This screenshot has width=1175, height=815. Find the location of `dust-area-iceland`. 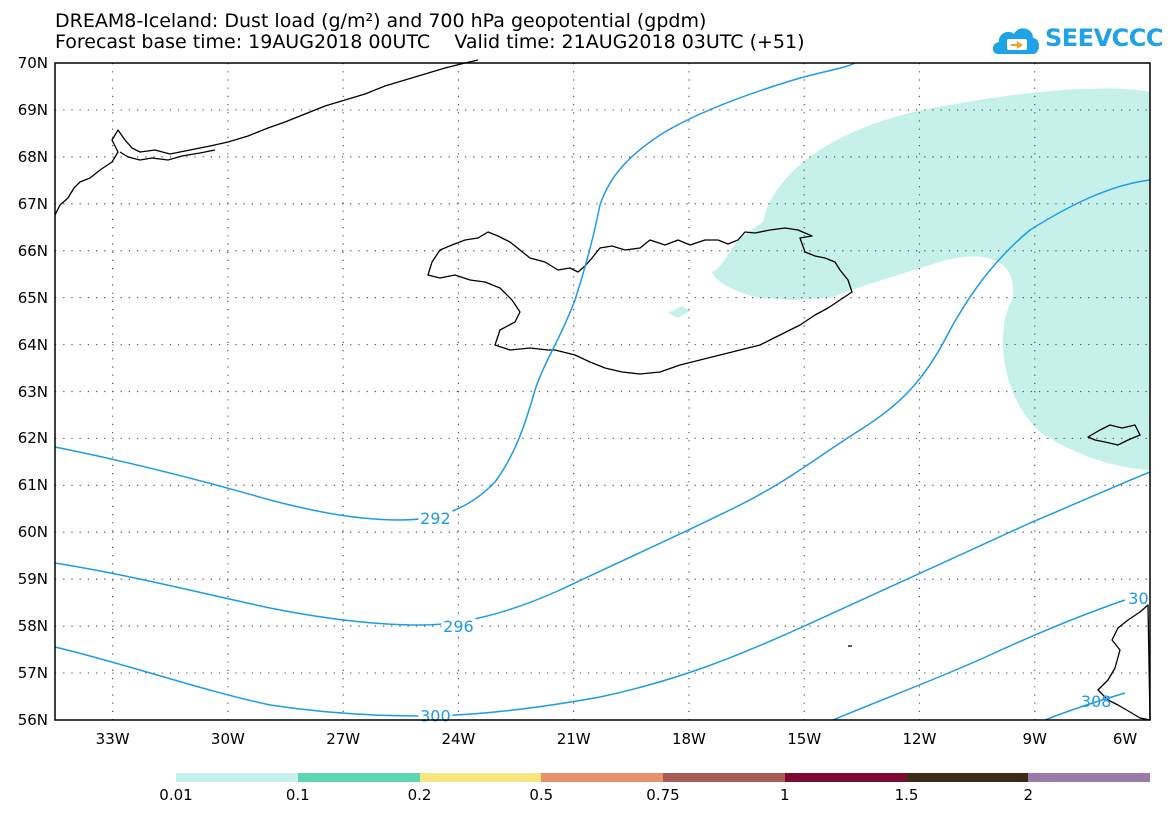

dust-area-iceland is located at coordinates (771, 261).